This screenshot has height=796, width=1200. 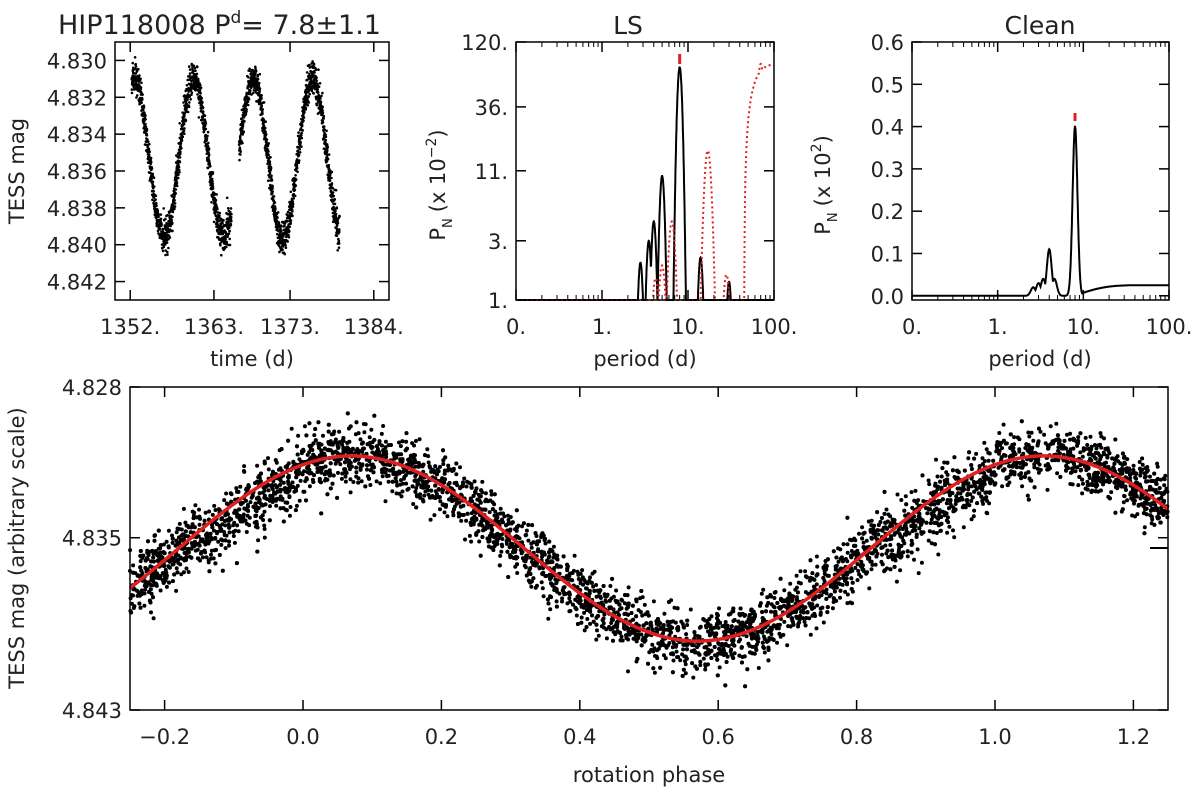 What do you see at coordinates (887, 170) in the screenshot?
I see `y-tick-label: 0.3` at bounding box center [887, 170].